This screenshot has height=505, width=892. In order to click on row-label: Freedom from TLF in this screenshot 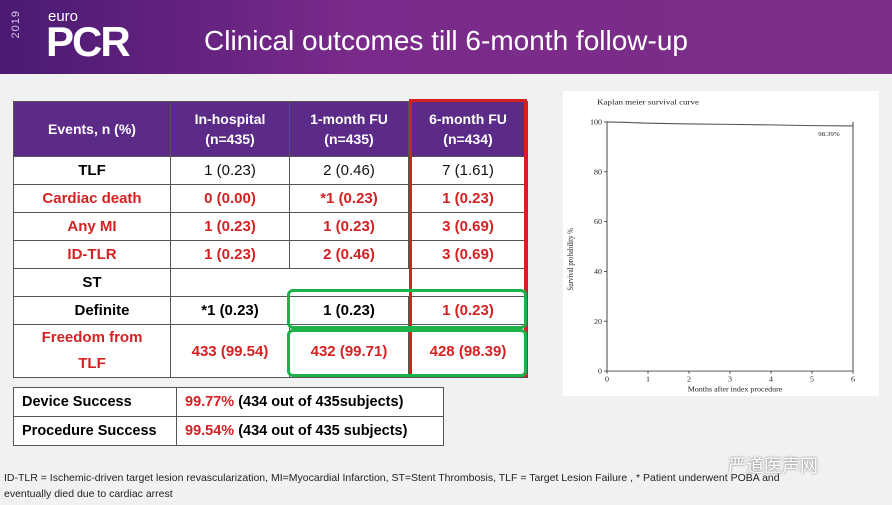, I will do `click(92, 351)`.